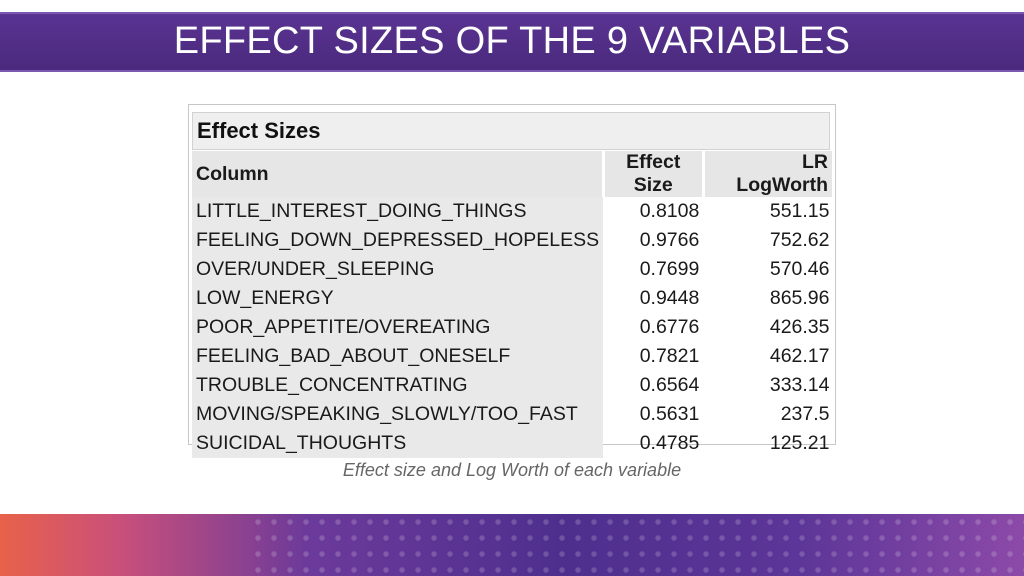 The image size is (1024, 576). I want to click on lr-logworth-cell: 551.15, so click(799, 211).